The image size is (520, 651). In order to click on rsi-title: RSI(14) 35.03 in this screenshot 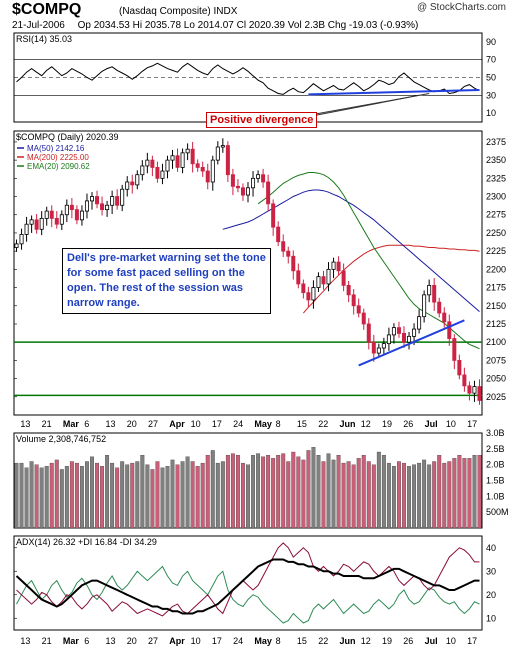, I will do `click(44, 39)`.